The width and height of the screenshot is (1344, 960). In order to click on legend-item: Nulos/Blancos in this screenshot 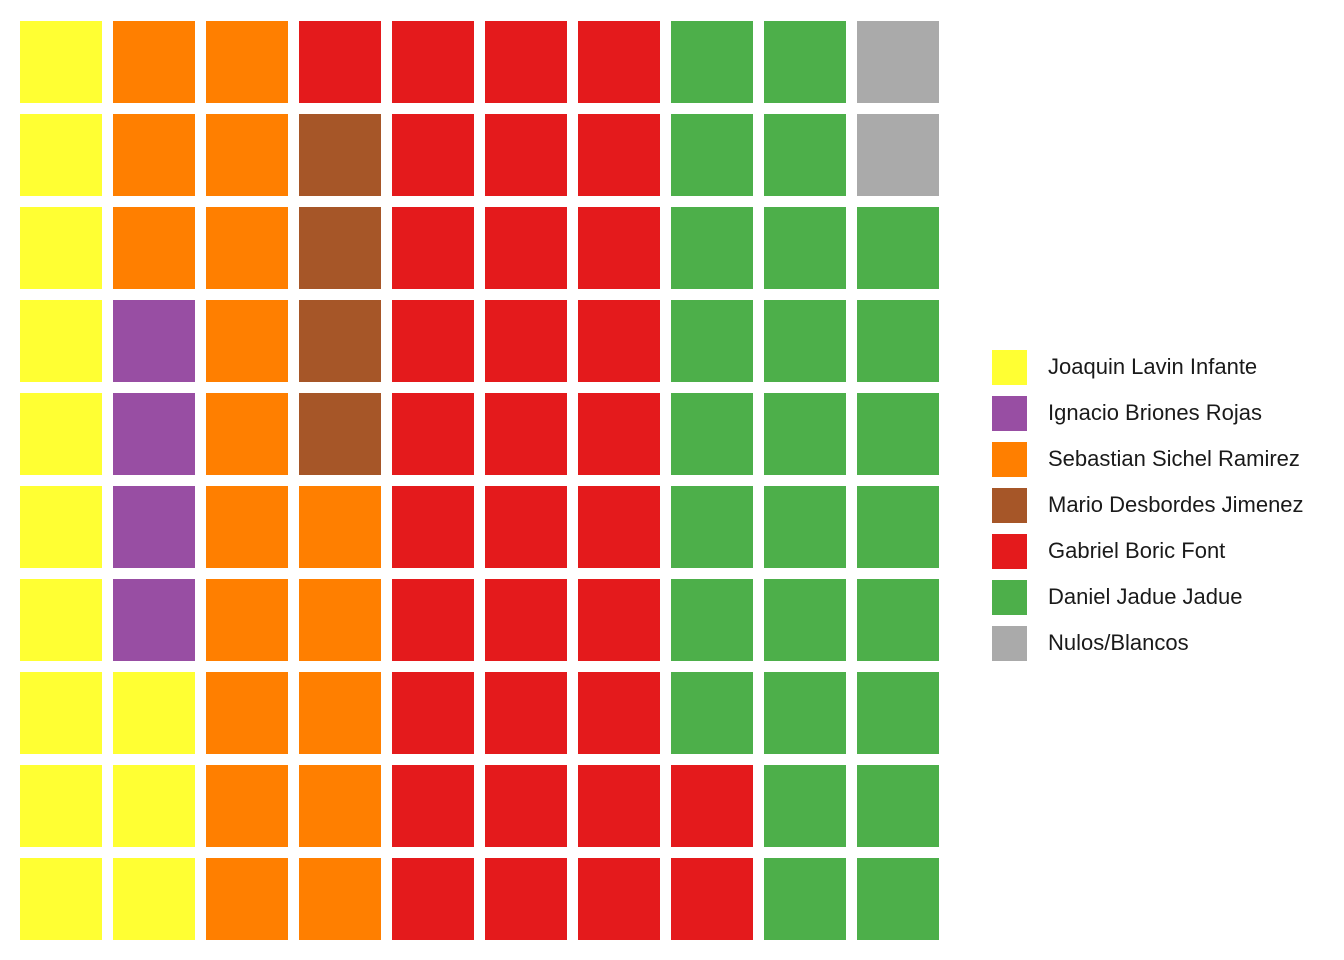, I will do `click(1148, 643)`.